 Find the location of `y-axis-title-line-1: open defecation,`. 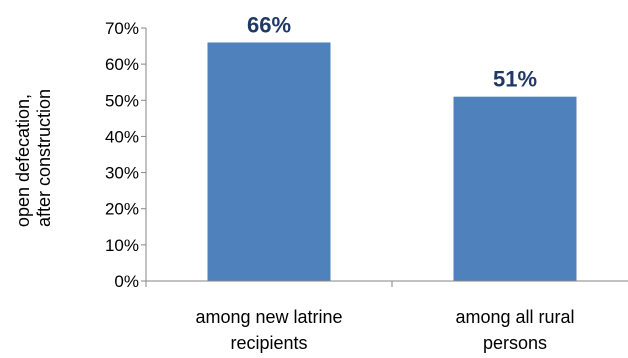

y-axis-title-line-1: open defecation, is located at coordinates (23, 160).